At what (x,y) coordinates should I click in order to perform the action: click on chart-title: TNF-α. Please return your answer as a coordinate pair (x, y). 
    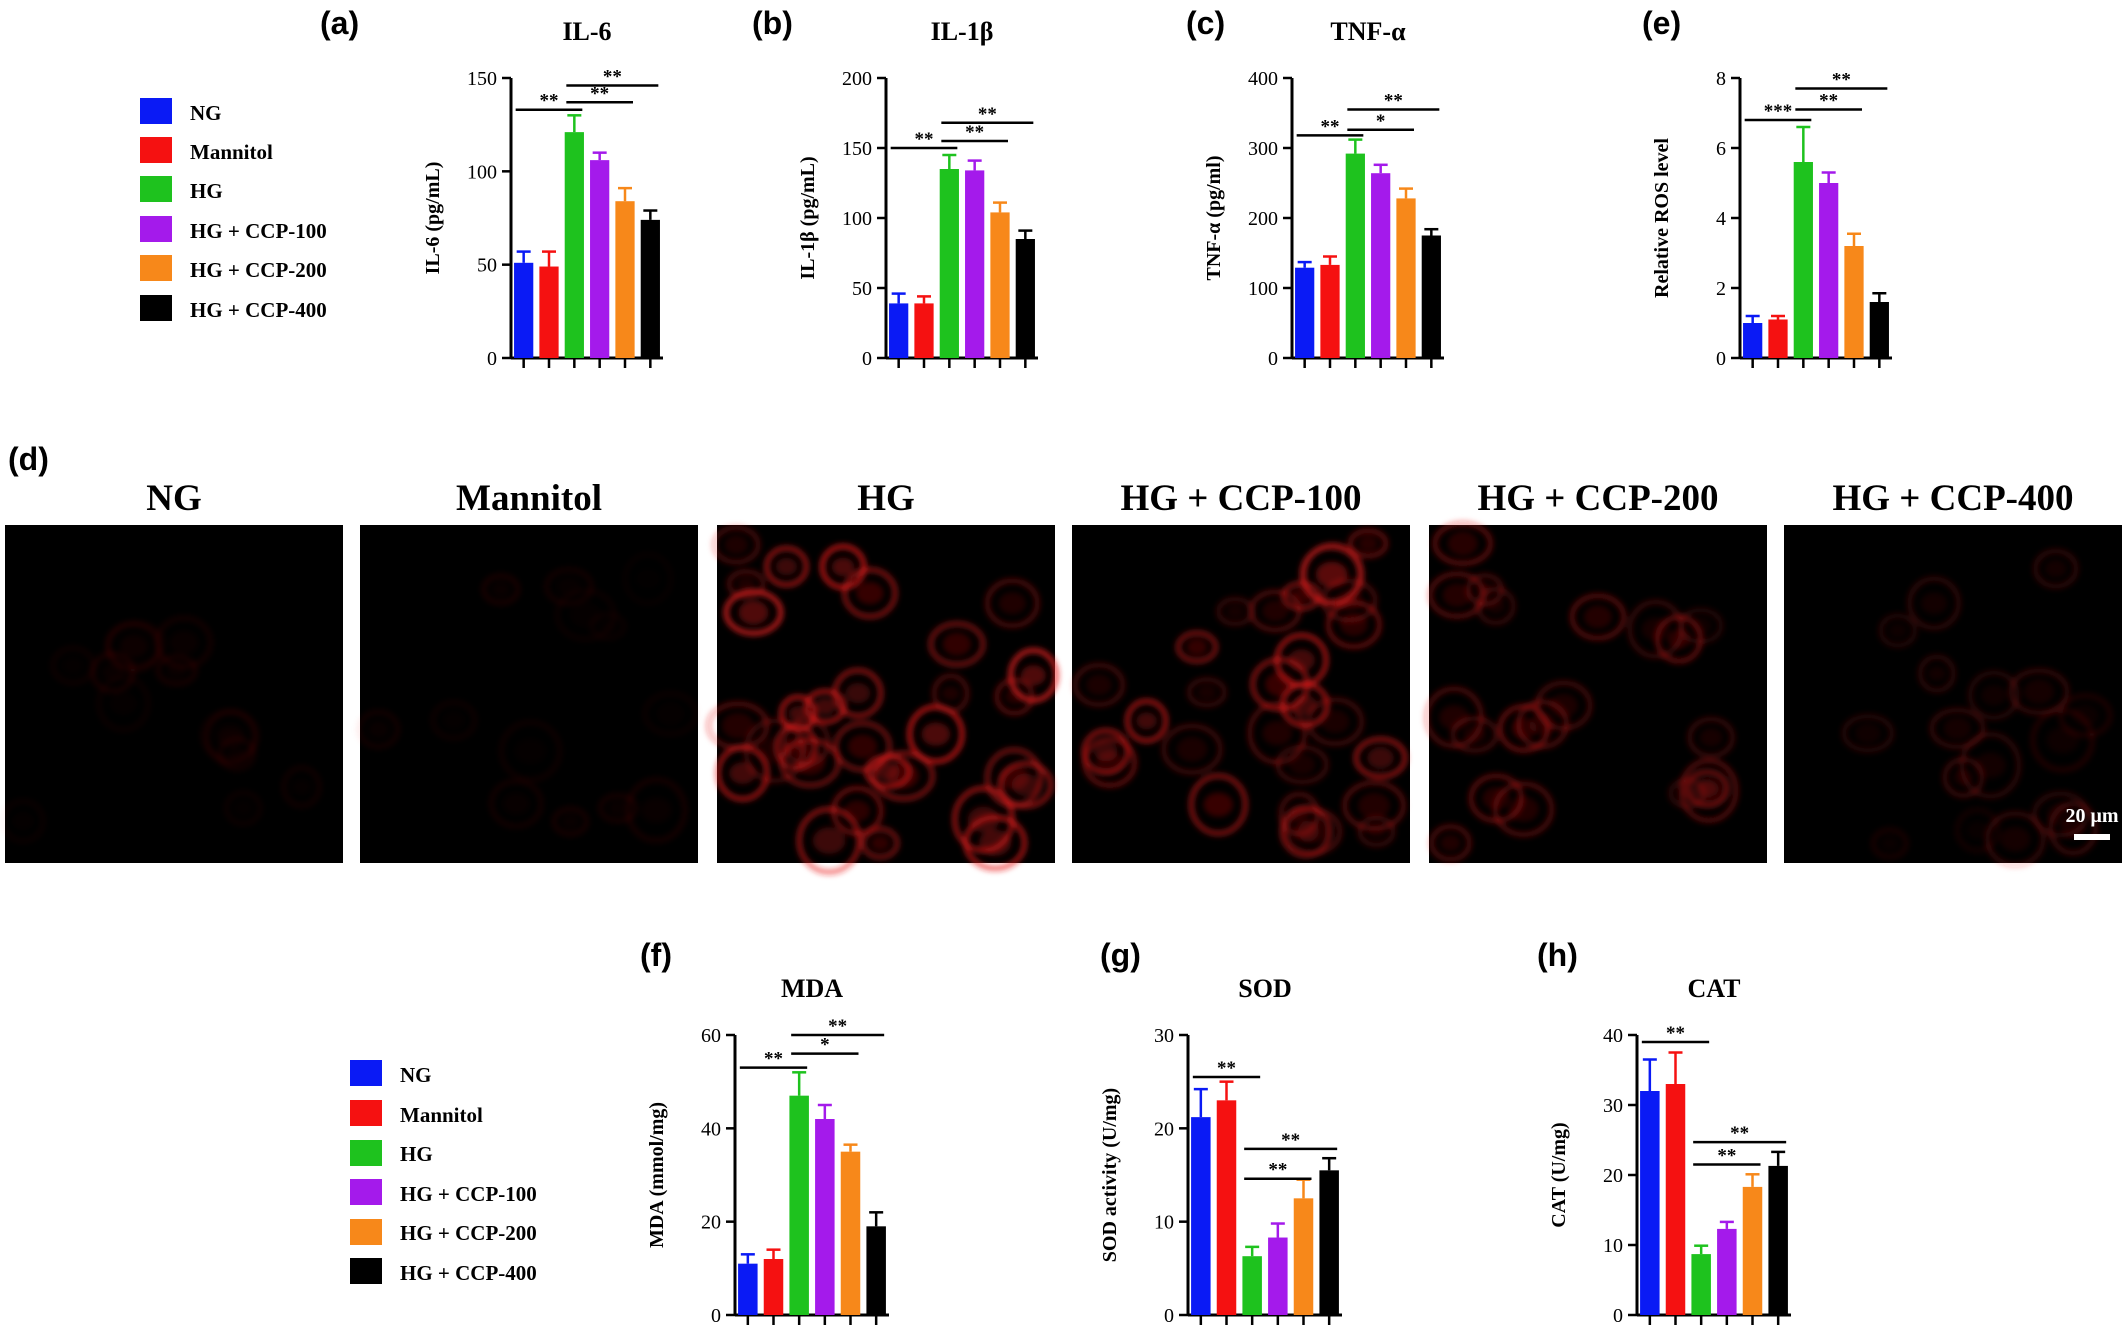
    Looking at the image, I should click on (1368, 31).